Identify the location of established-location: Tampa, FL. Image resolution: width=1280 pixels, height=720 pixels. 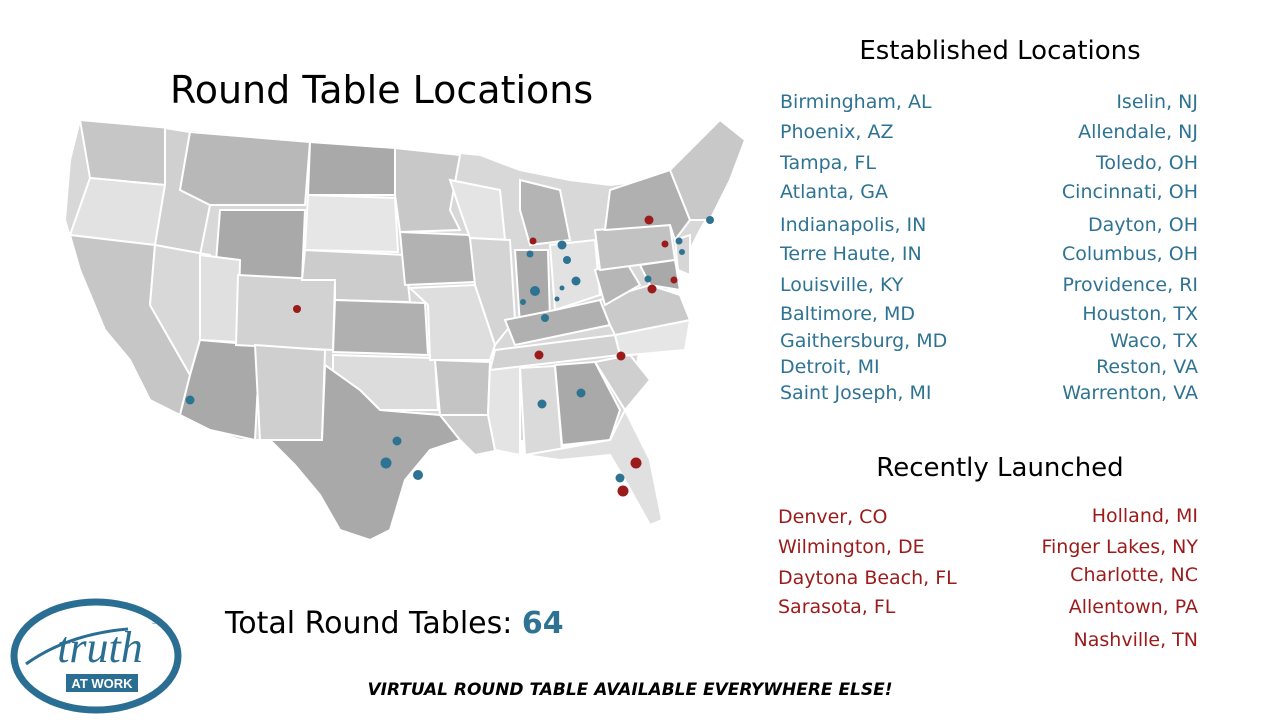
(828, 163).